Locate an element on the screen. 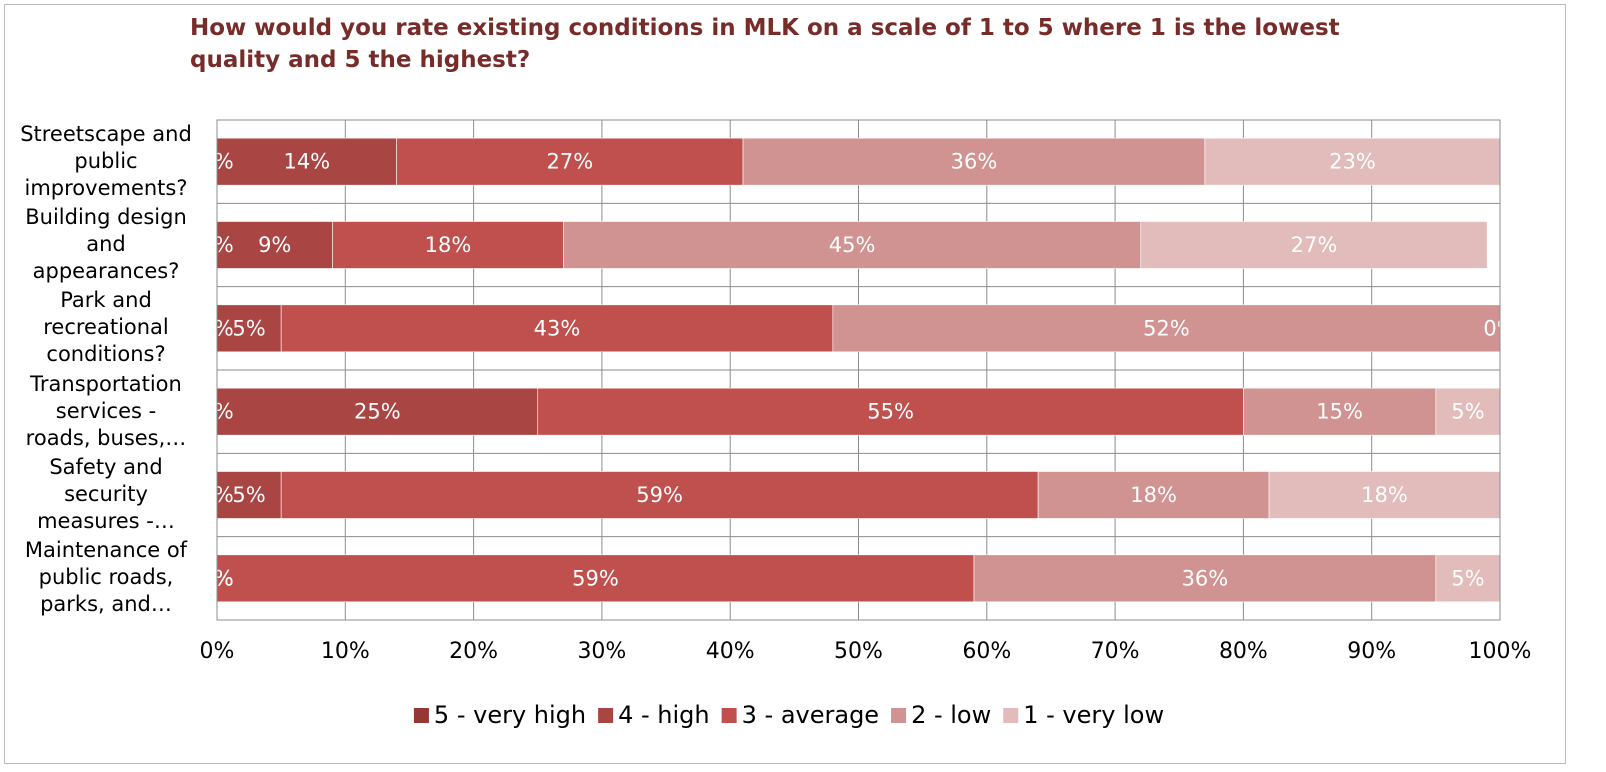 Image resolution: width=1606 pixels, height=772 pixels. x-tick-label: 10% is located at coordinates (345, 651).